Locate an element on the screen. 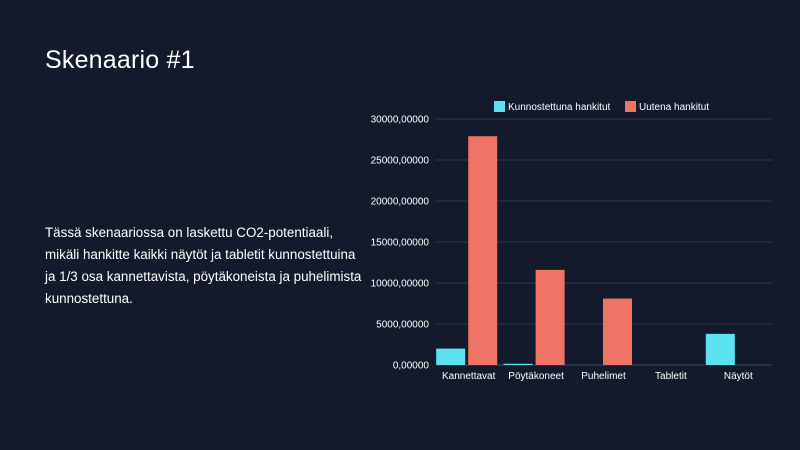 The image size is (800, 450). y-tick-label: 30000,00000 is located at coordinates (400, 120).